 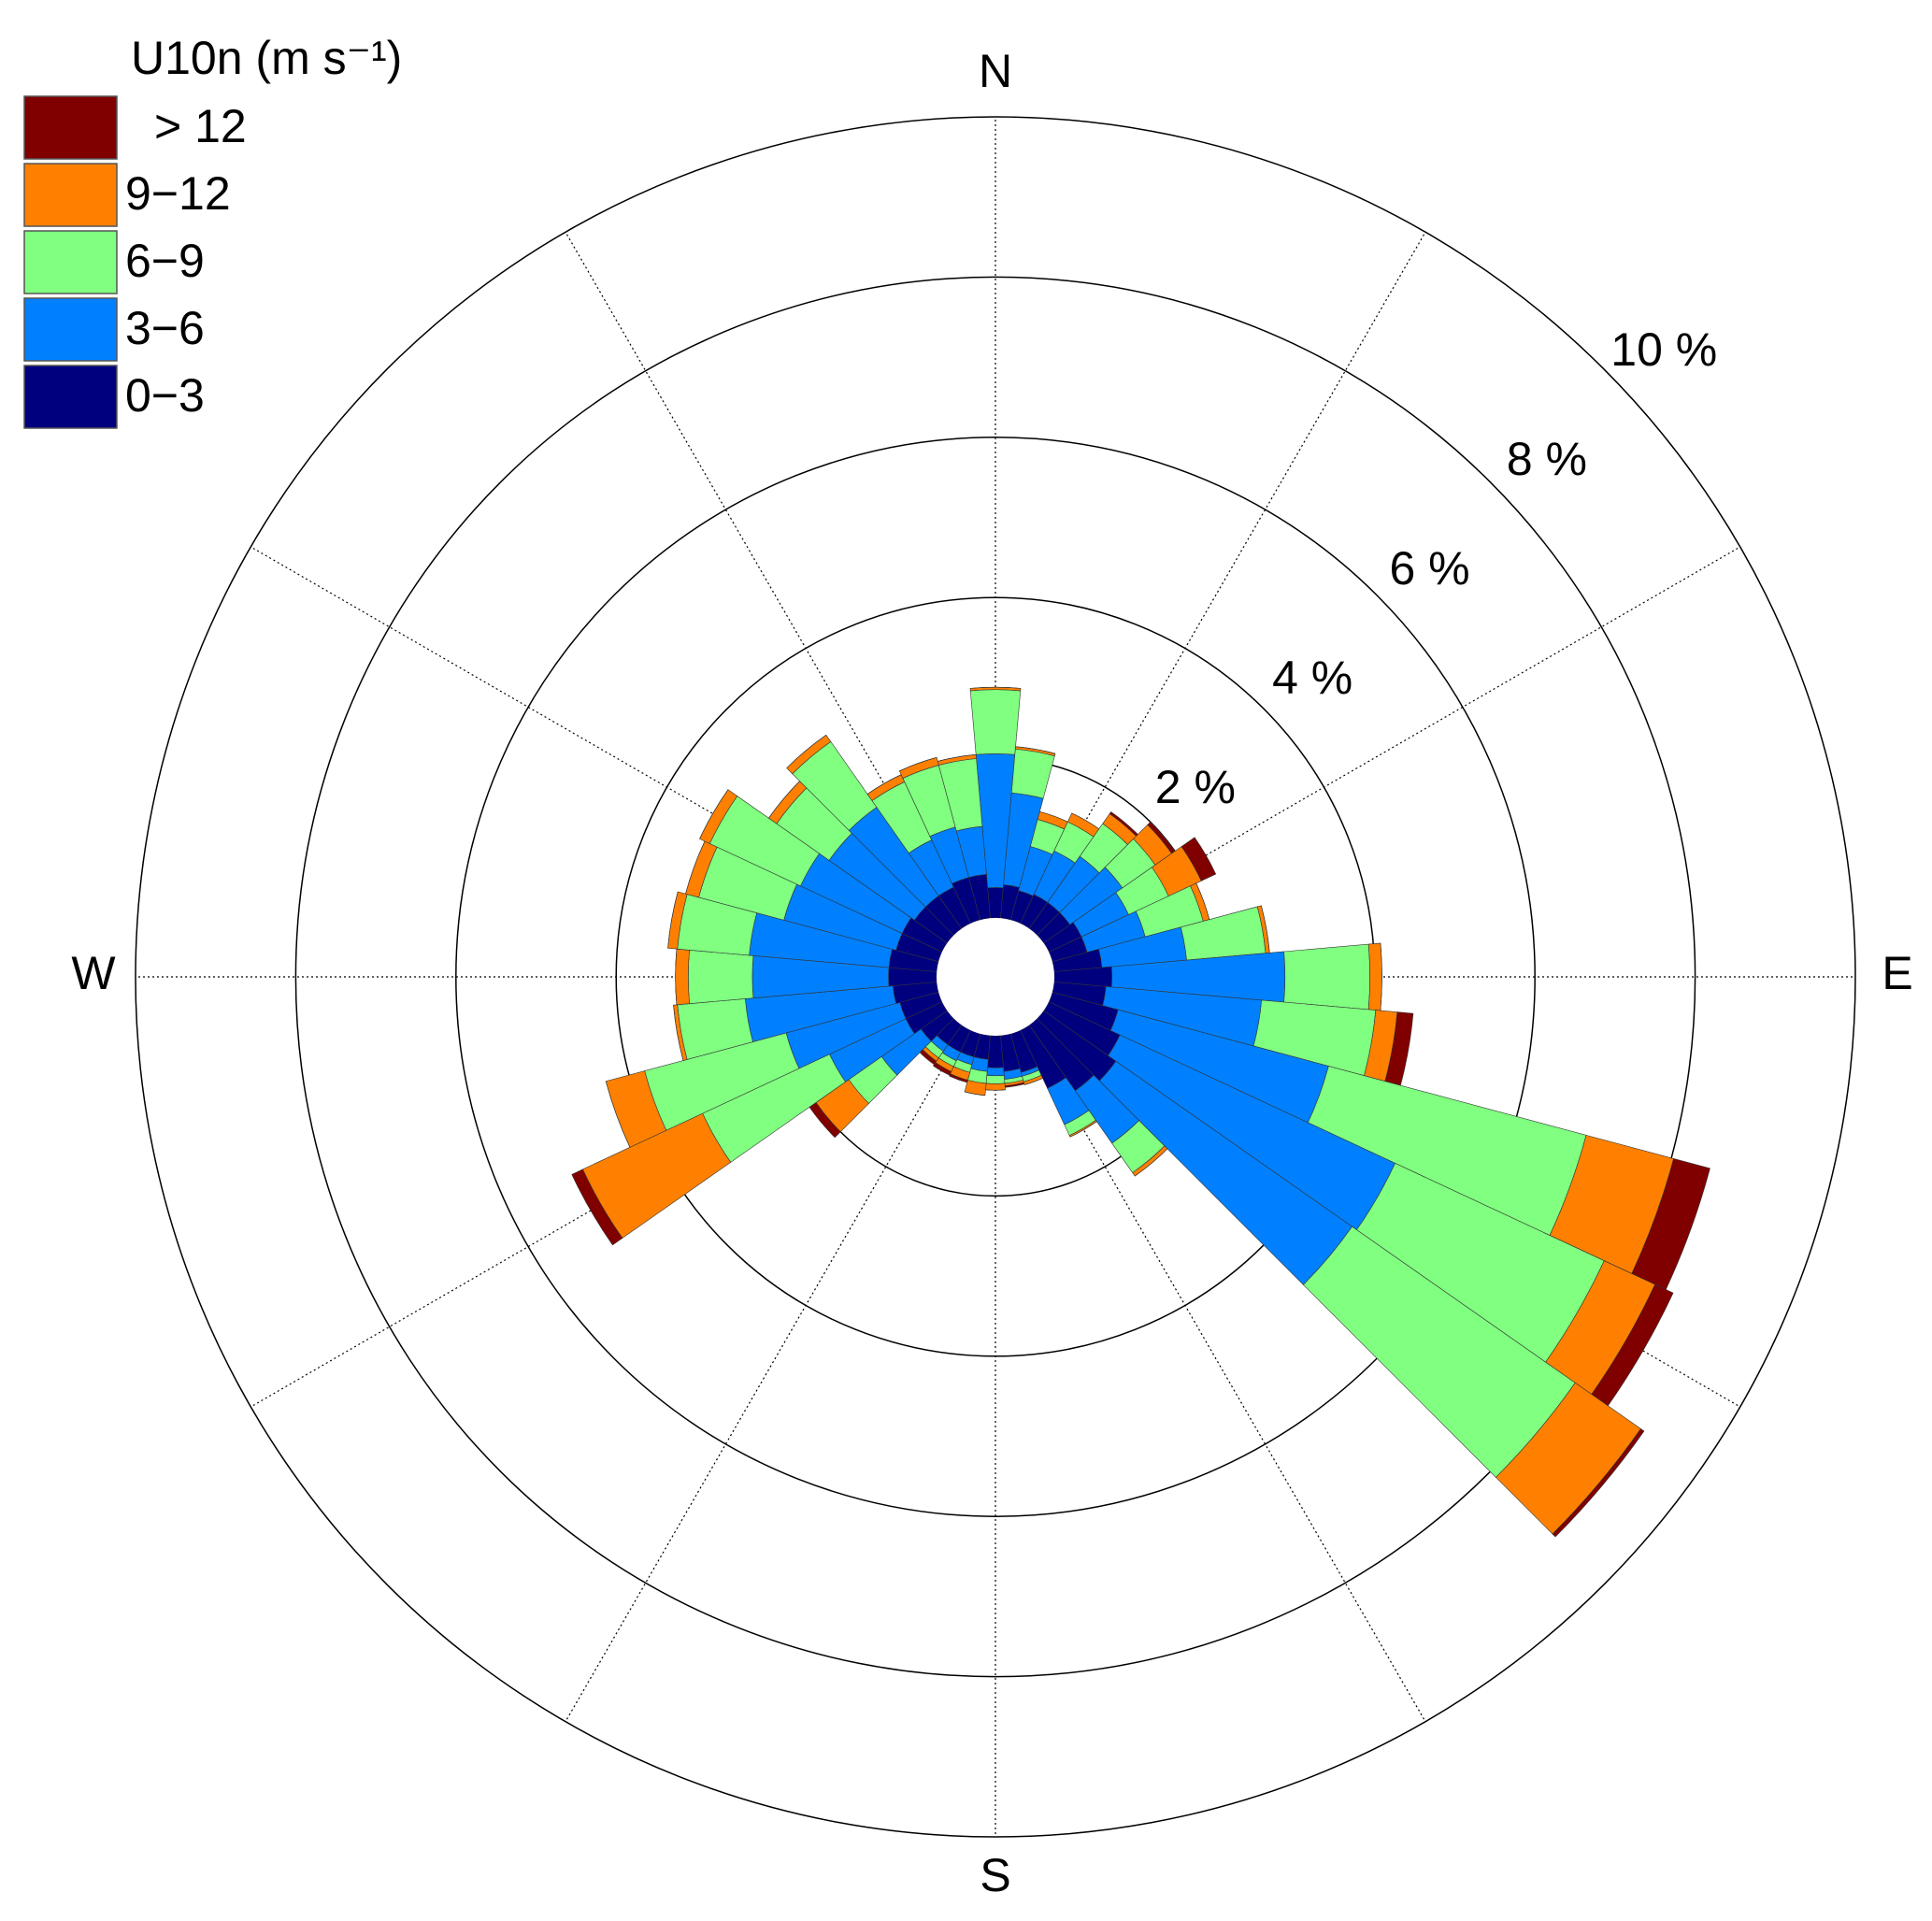 I want to click on compass-label: S, so click(x=995, y=1875).